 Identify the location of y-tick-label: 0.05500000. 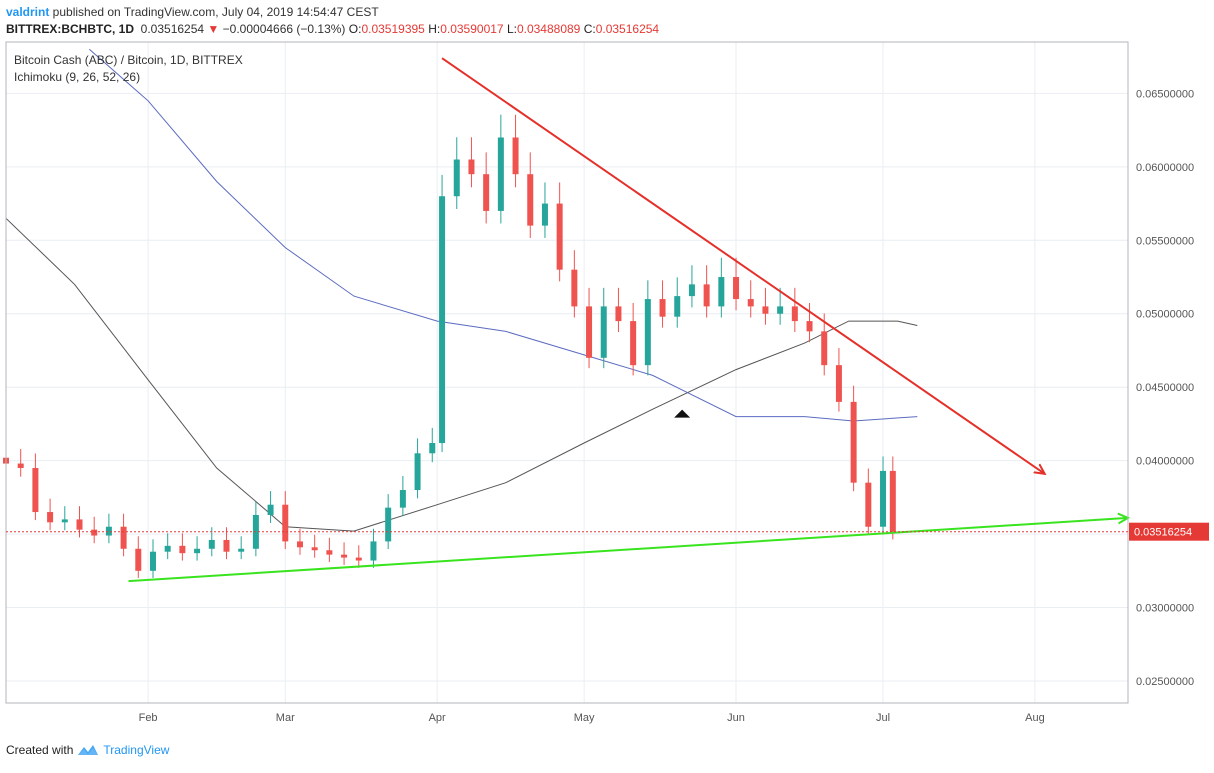
(1165, 241).